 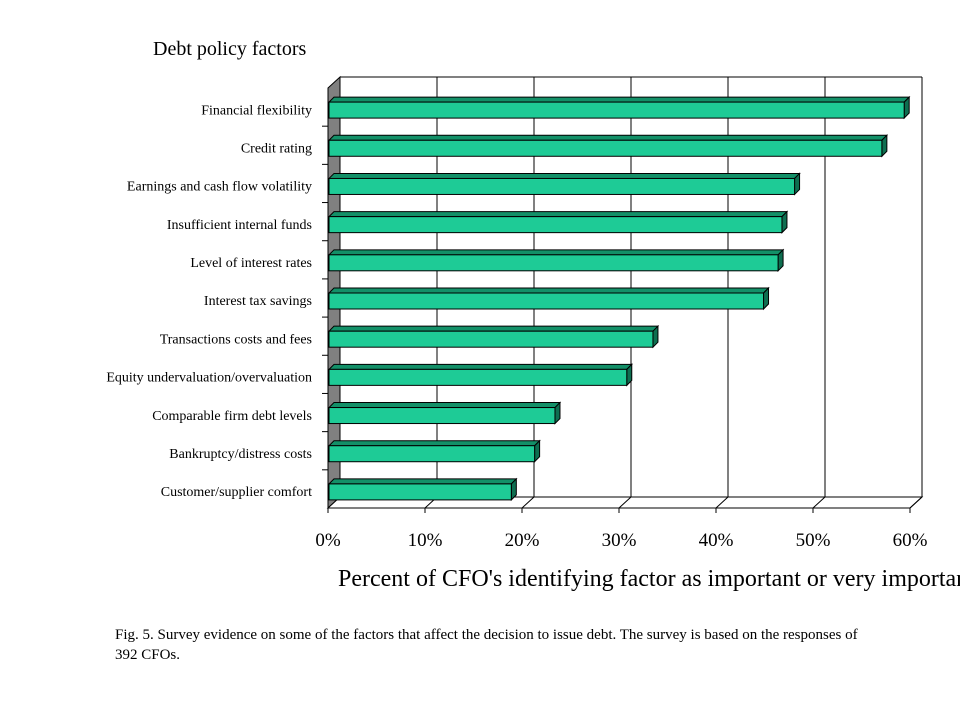 I want to click on x-tick-label: 20%, so click(x=522, y=540).